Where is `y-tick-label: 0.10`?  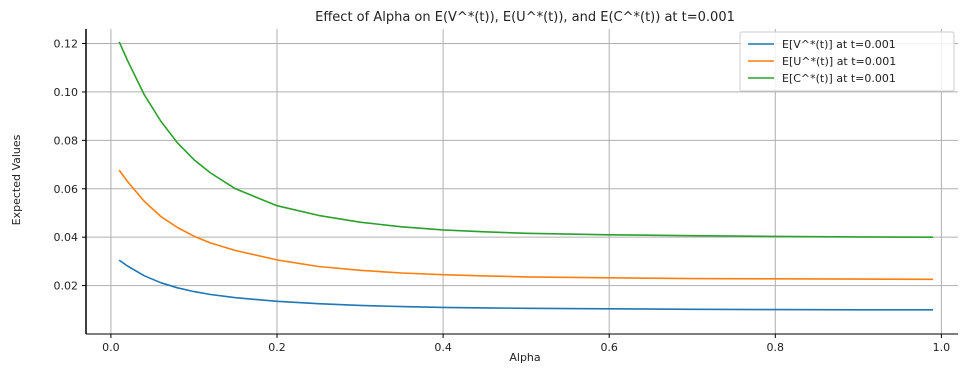 y-tick-label: 0.10 is located at coordinates (66, 92).